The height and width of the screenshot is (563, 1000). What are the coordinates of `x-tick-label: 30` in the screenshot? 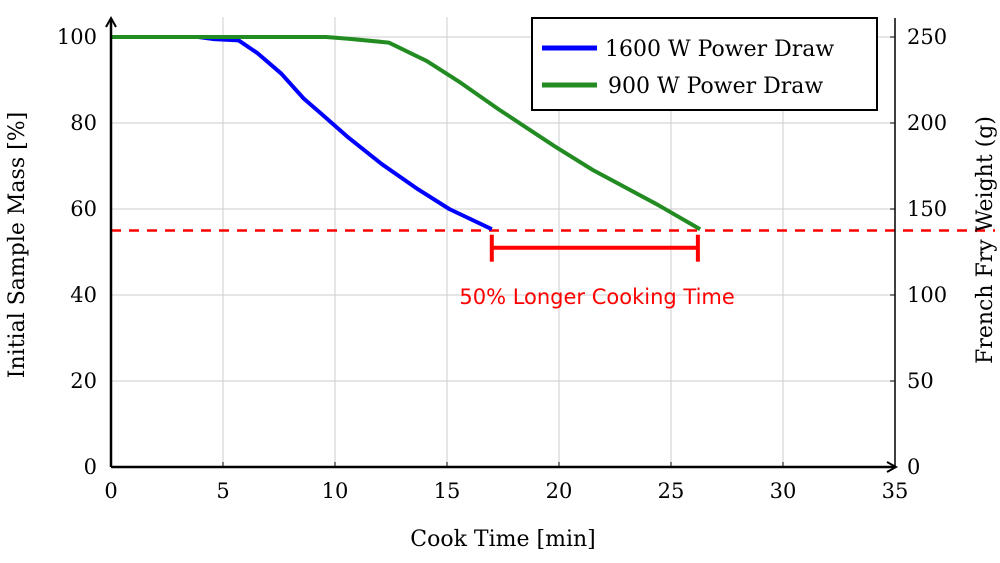 It's located at (783, 491).